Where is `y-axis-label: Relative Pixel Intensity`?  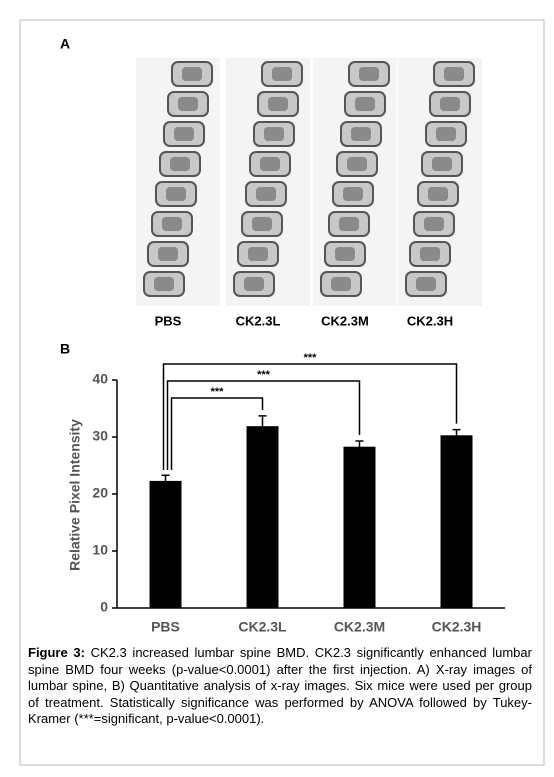
y-axis-label: Relative Pixel Intensity is located at coordinates (75, 495).